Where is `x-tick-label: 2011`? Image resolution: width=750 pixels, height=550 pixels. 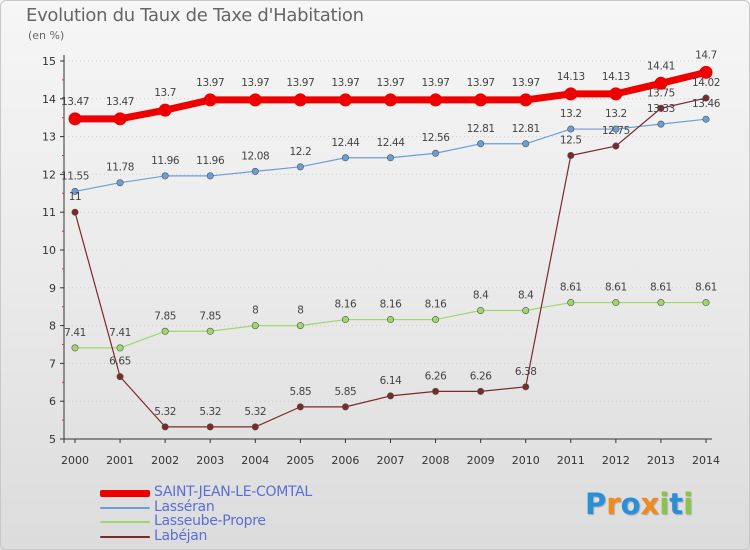
x-tick-label: 2011 is located at coordinates (571, 460).